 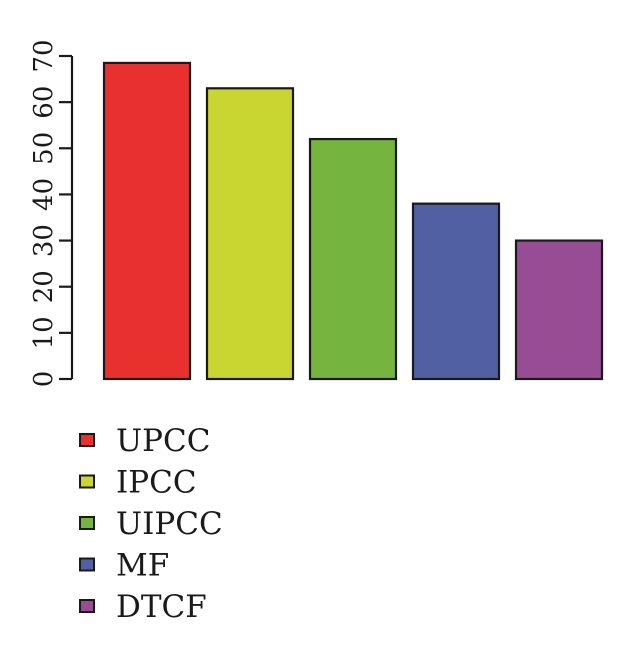 I want to click on legend-swatch-upcc, so click(x=87, y=440).